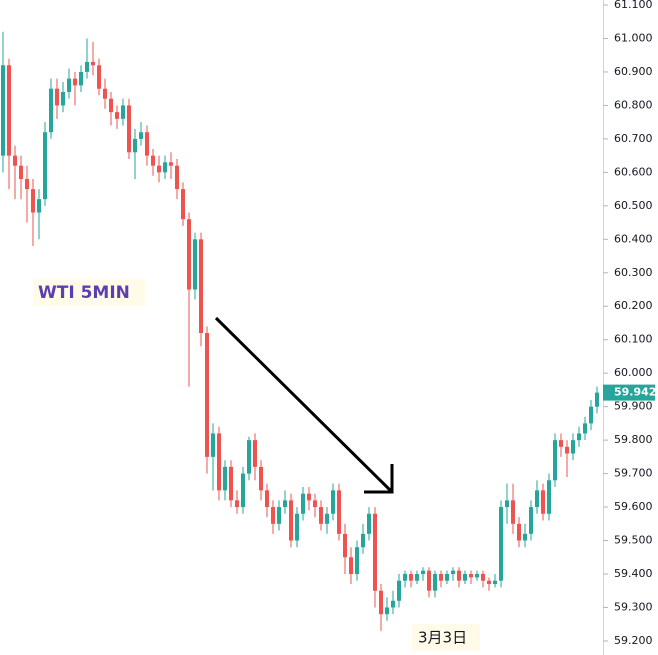  I want to click on y-tick-label: 60.400, so click(633, 238).